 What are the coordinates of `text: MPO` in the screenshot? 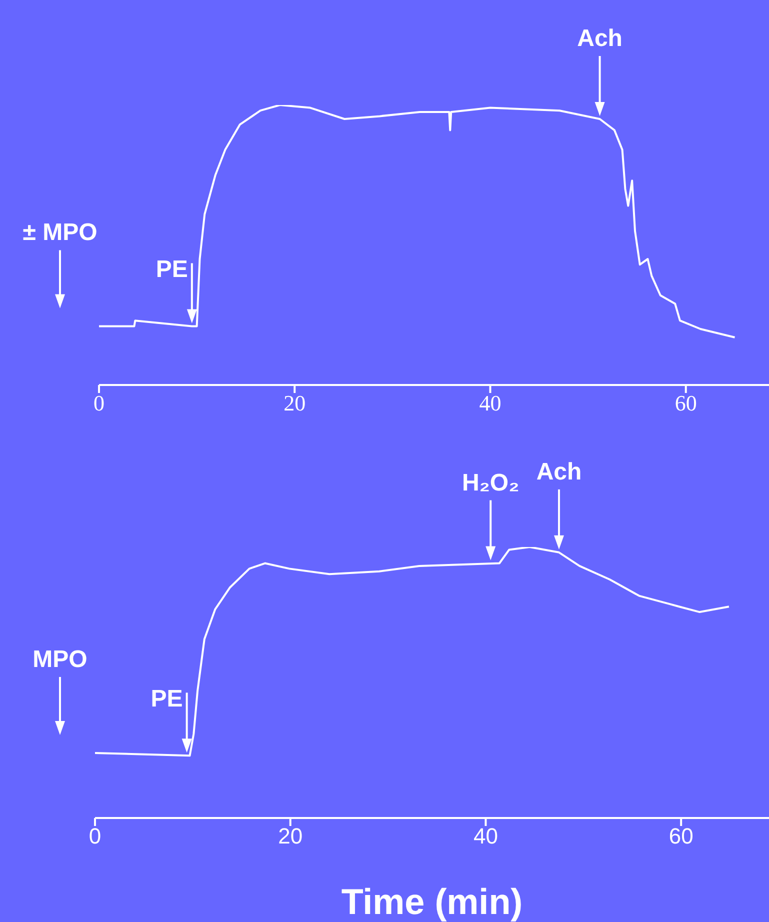 It's located at (60, 659).